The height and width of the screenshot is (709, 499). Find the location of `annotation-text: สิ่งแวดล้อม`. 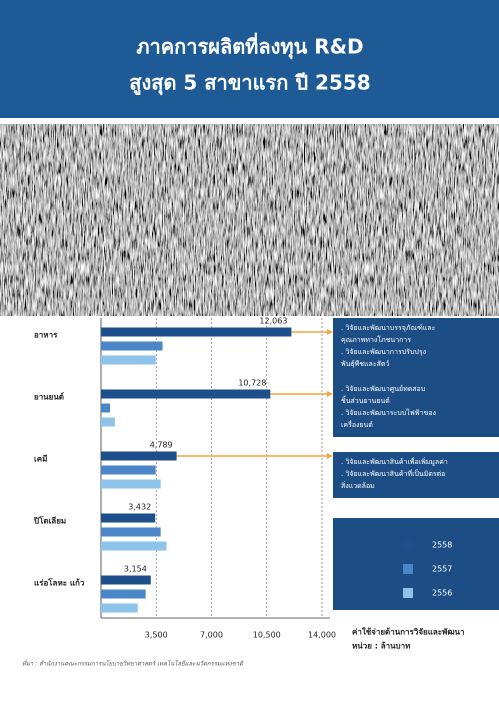

annotation-text: สิ่งแวดล้อม is located at coordinates (358, 485).